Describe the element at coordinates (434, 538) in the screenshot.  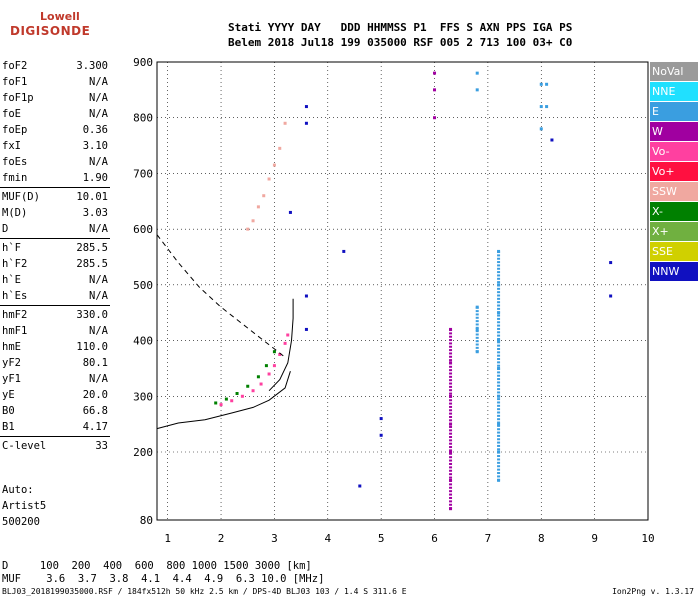
I see `x-tick-label: 6` at that location.